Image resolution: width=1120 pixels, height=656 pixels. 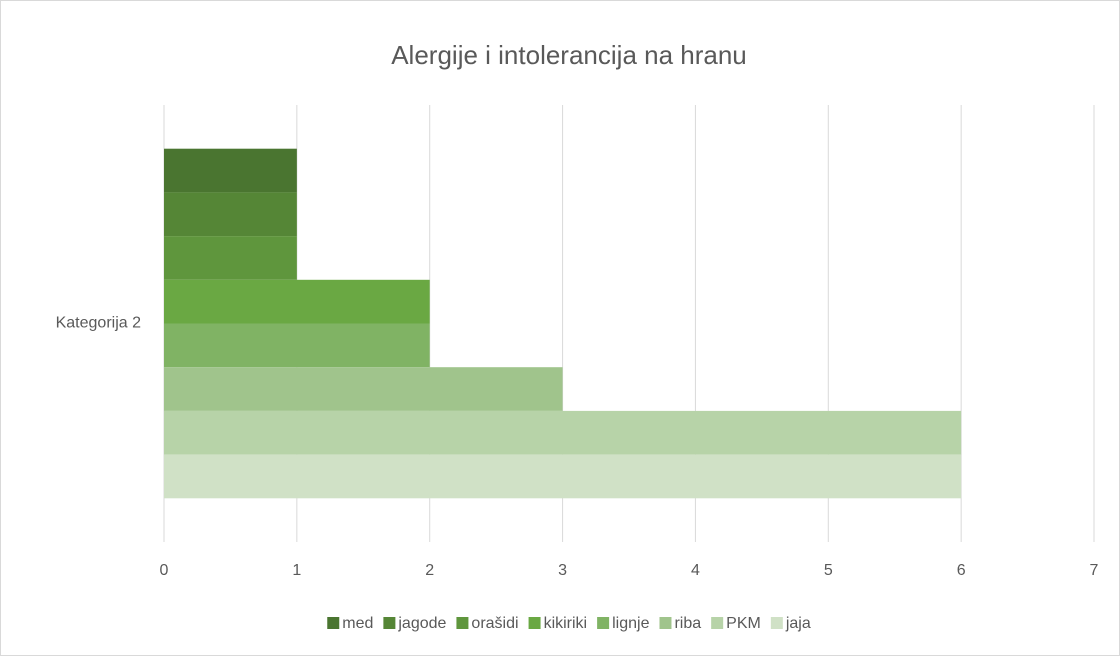 I want to click on legend-label: kikiriki, so click(x=566, y=623).